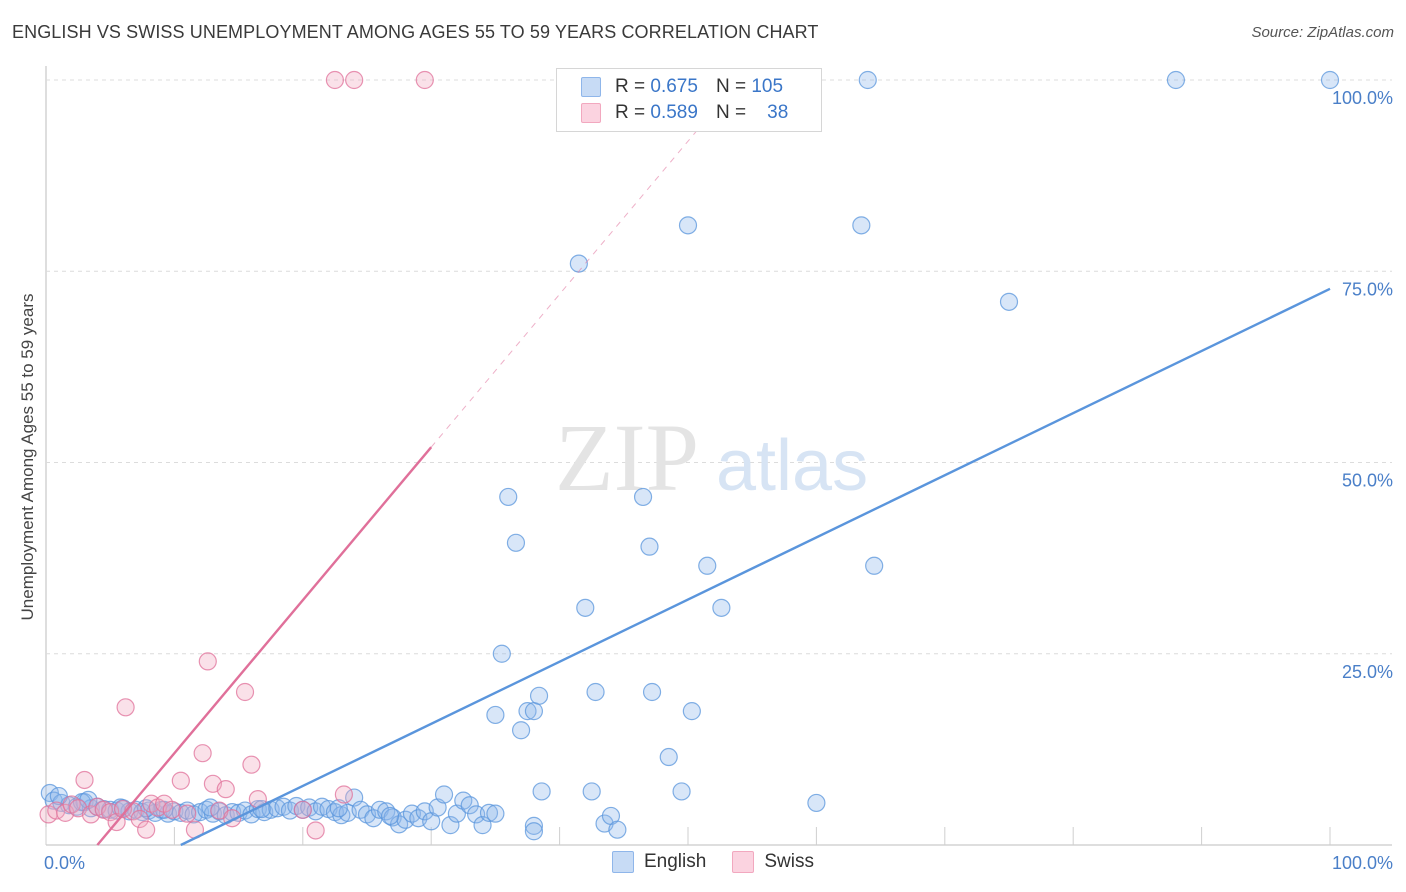 This screenshot has height=892, width=1406. Describe the element at coordinates (1322, 32) in the screenshot. I see `source-label: Source: ZipAtlas.com` at that location.